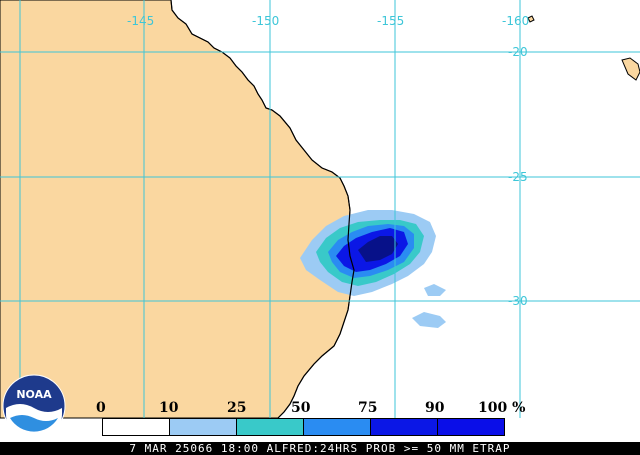 The height and width of the screenshot is (455, 640). I want to click on legend-label-0: 0, so click(101, 408).